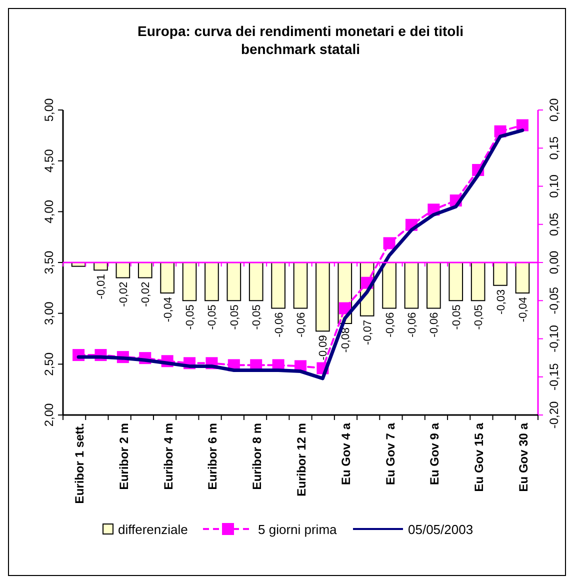 This screenshot has height=584, width=574. I want to click on y2-tick-label: 0,00, so click(554, 262).